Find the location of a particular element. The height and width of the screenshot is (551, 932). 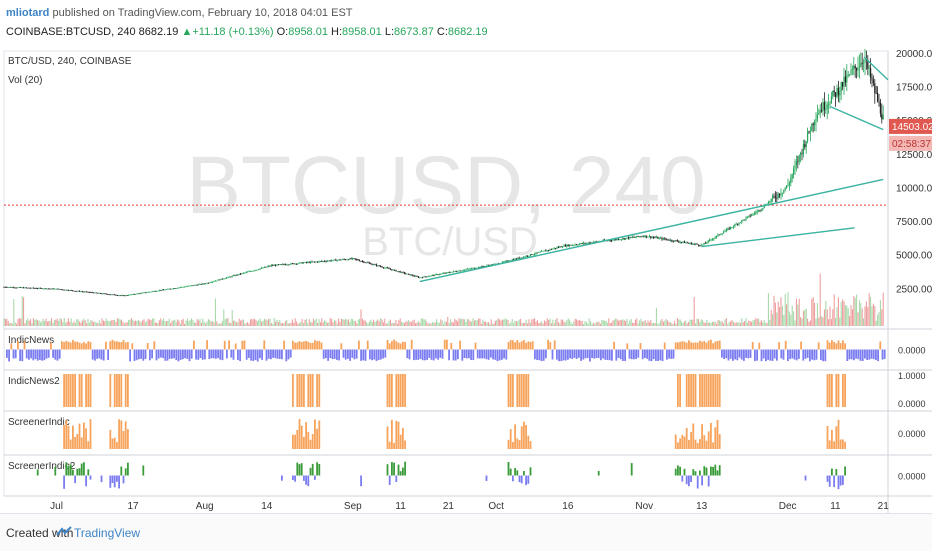

symbol-label: COINBASE:BTCUSD, 240 is located at coordinates (71, 32).